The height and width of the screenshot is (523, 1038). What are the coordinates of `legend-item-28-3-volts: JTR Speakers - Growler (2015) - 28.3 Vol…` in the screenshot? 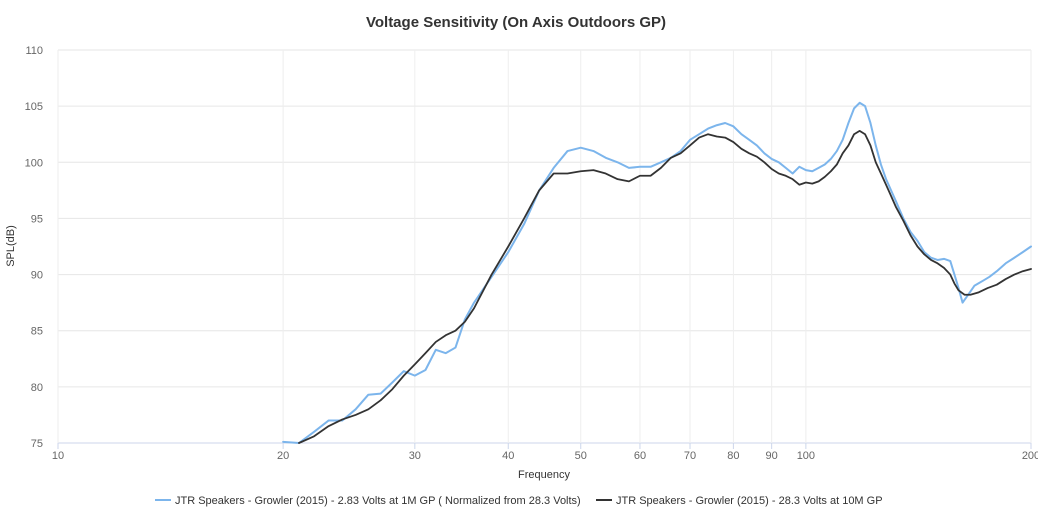 It's located at (739, 501).